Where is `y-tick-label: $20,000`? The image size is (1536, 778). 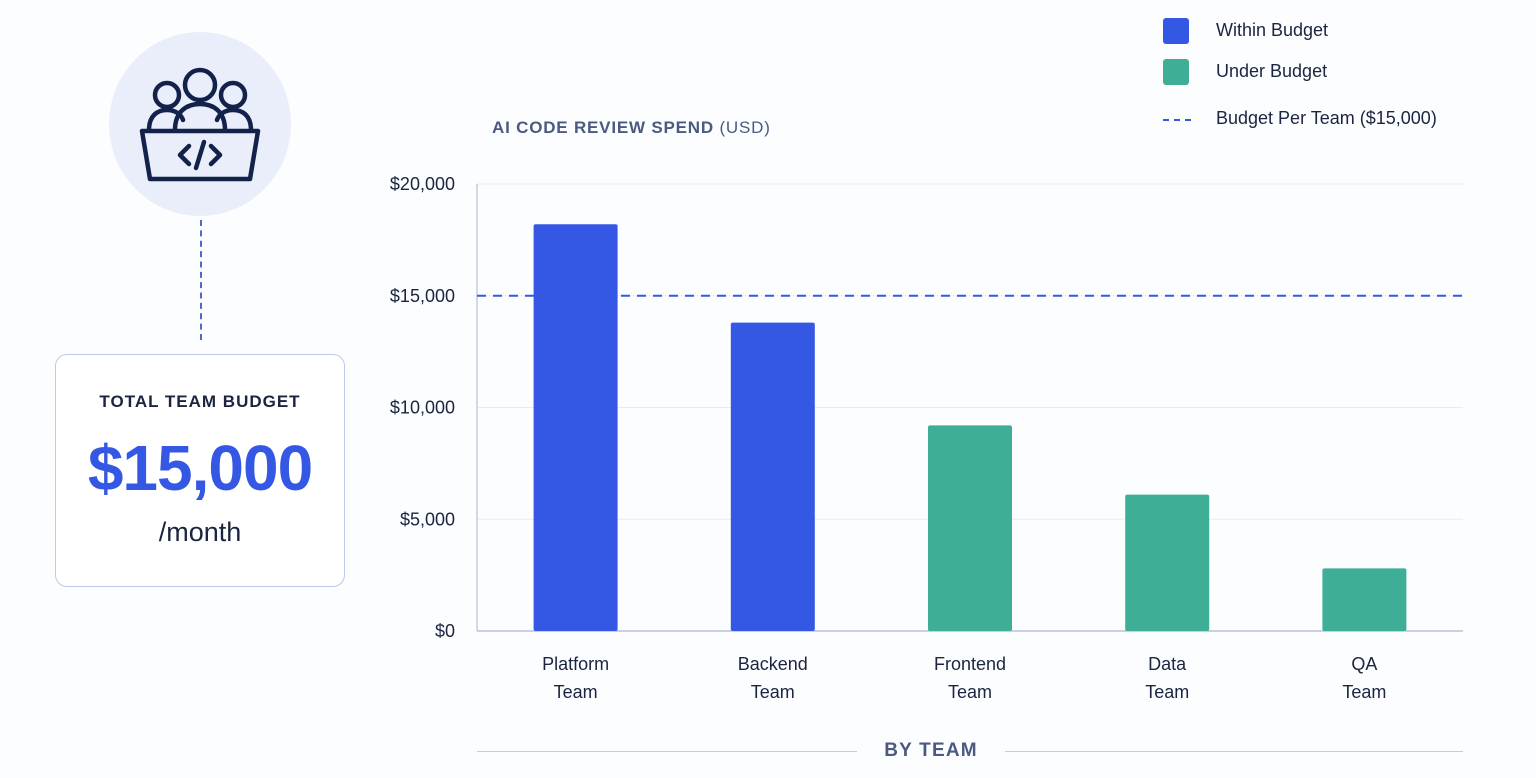
y-tick-label: $20,000 is located at coordinates (422, 184).